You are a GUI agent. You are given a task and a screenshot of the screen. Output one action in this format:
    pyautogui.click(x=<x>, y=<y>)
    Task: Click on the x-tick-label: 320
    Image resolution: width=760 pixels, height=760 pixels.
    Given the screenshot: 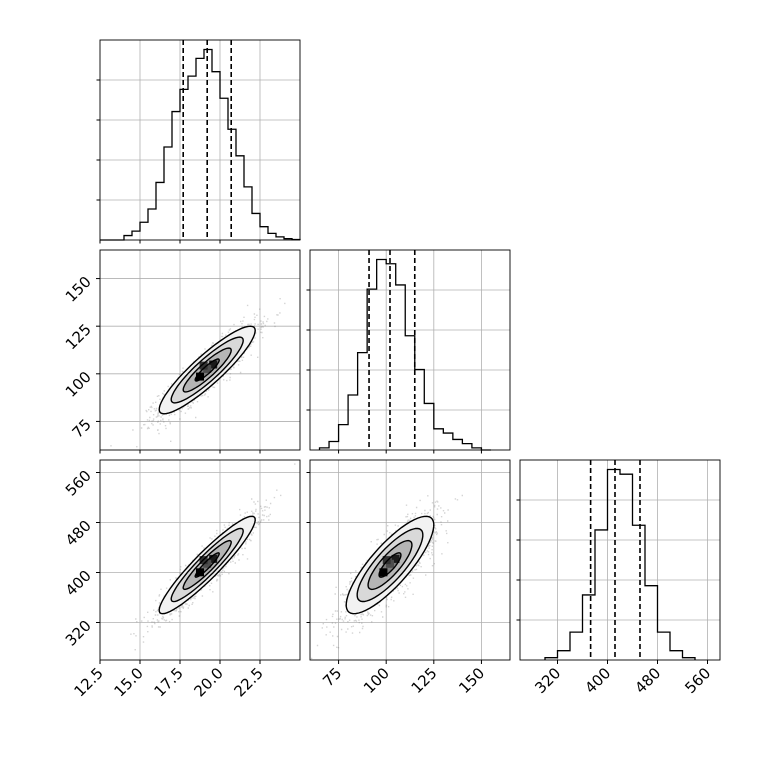 What is the action you would take?
    pyautogui.click(x=547, y=680)
    